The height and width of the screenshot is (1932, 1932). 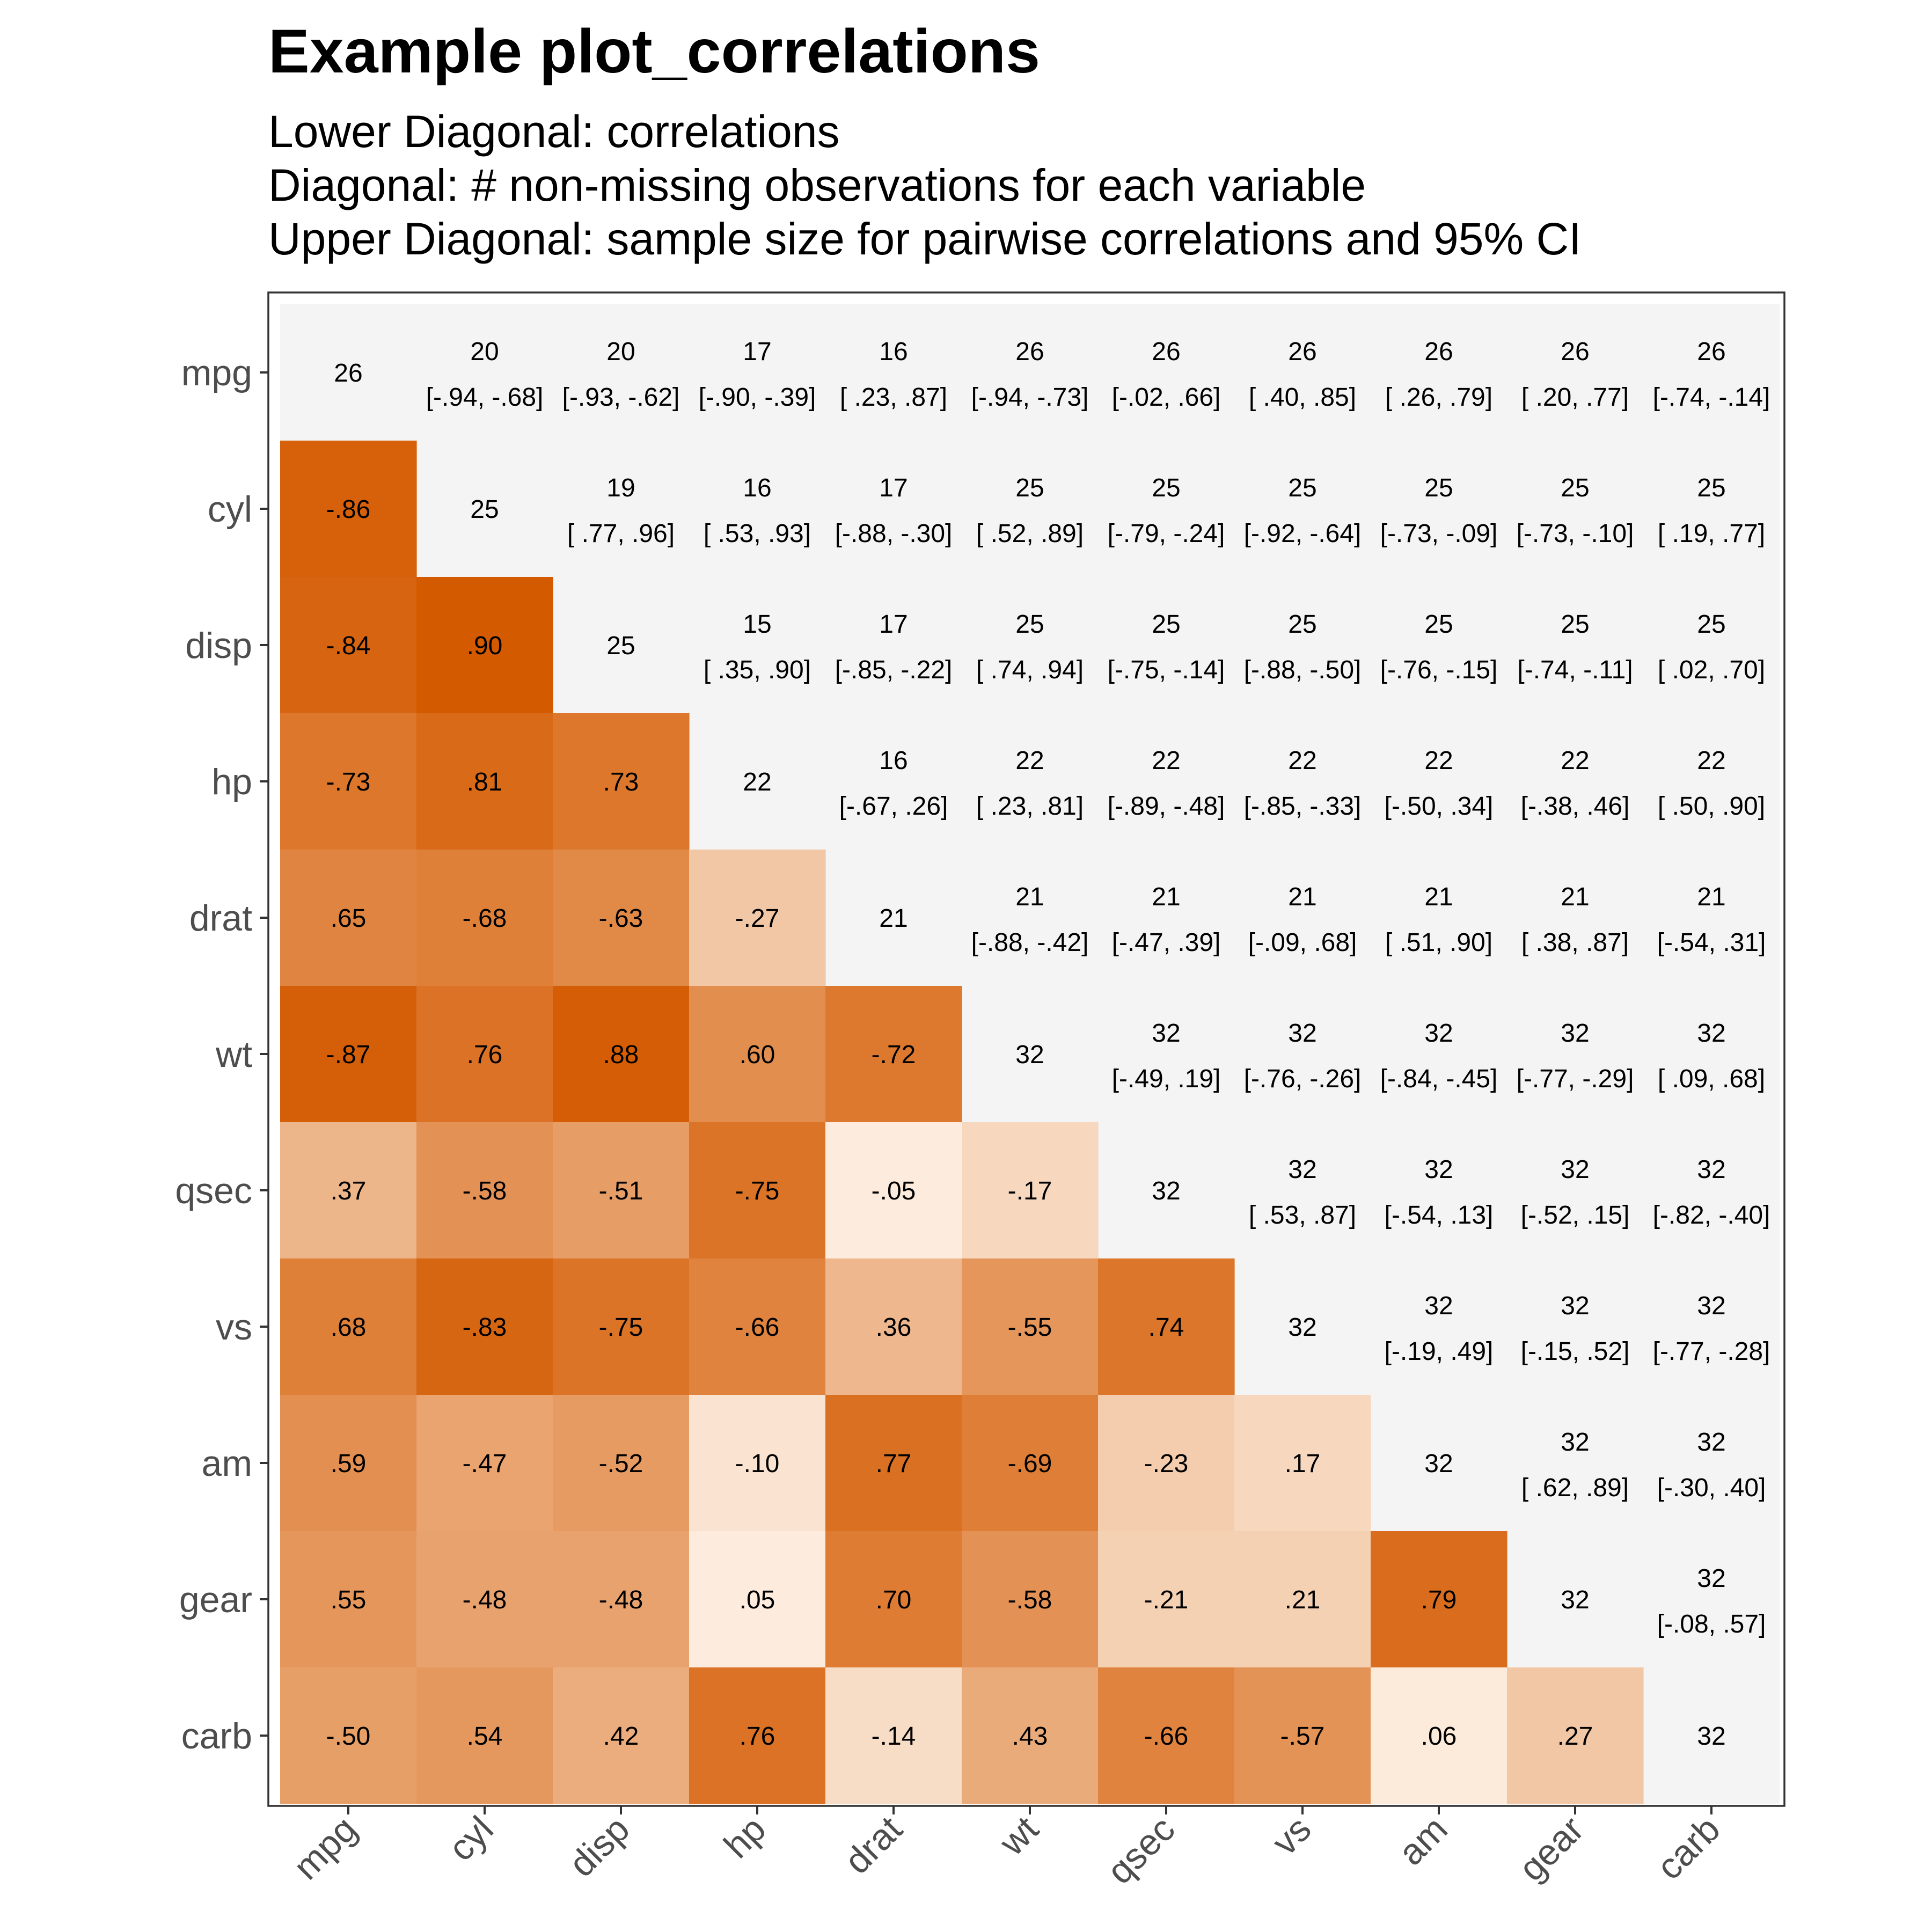 I want to click on pairwise-n-label: 17, so click(x=893, y=624).